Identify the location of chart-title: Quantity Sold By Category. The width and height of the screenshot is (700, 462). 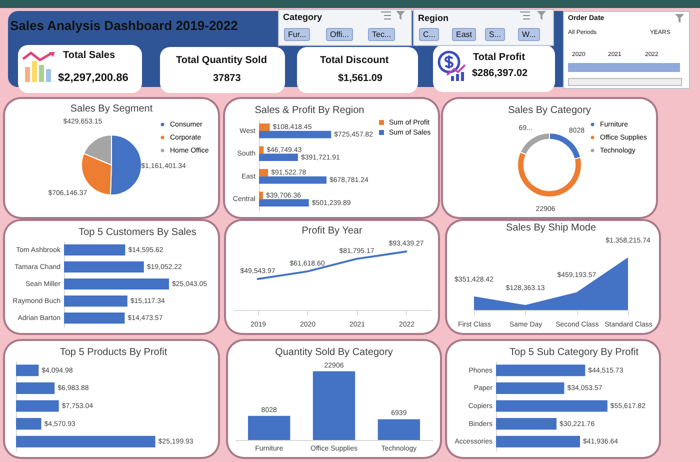
(334, 352).